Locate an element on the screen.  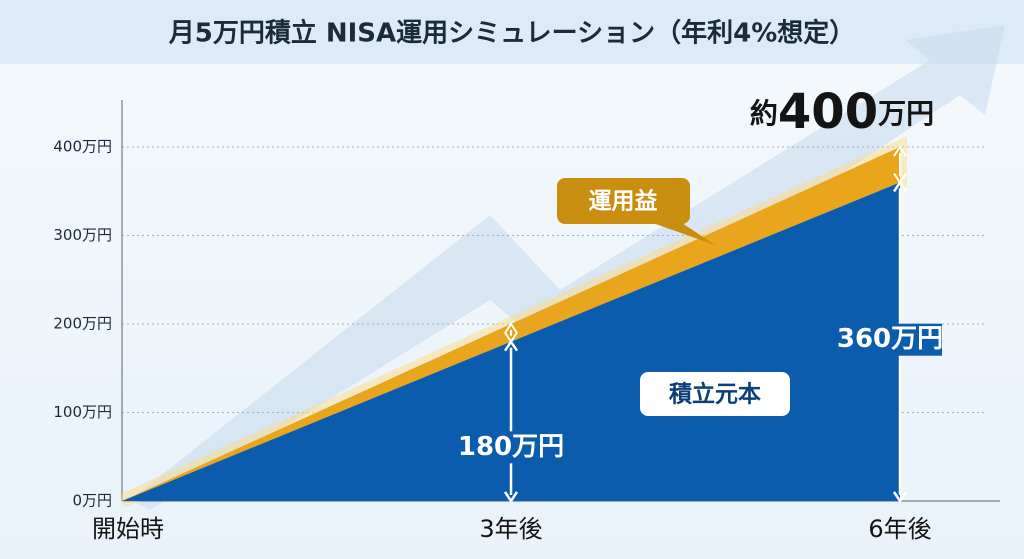
y-tick-label: 400万円 is located at coordinates (82, 147).